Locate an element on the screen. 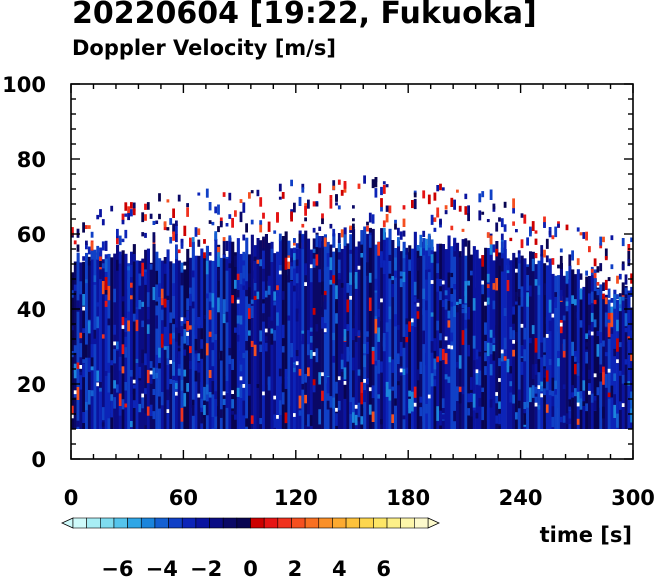  x-tick-label: 300 is located at coordinates (633, 498).